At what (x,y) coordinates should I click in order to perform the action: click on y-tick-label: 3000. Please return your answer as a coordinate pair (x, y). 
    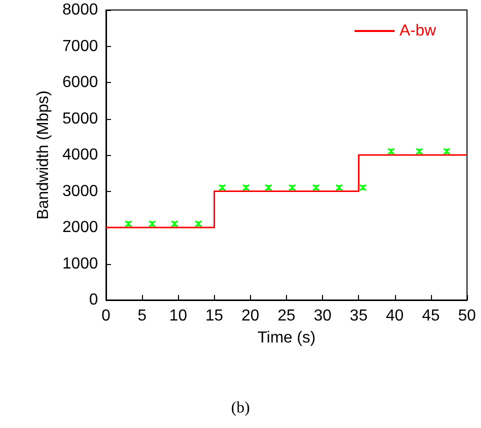
    Looking at the image, I should click on (80, 191).